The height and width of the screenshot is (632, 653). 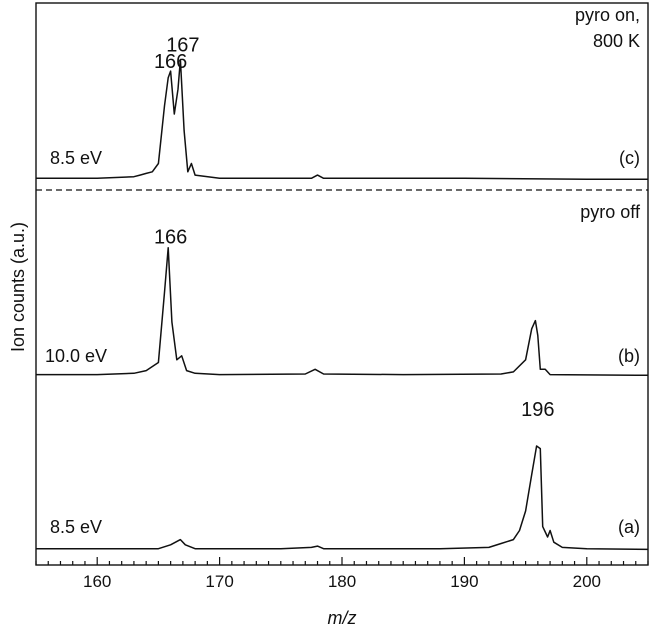 I want to click on x-ticks, so click(x=342, y=561).